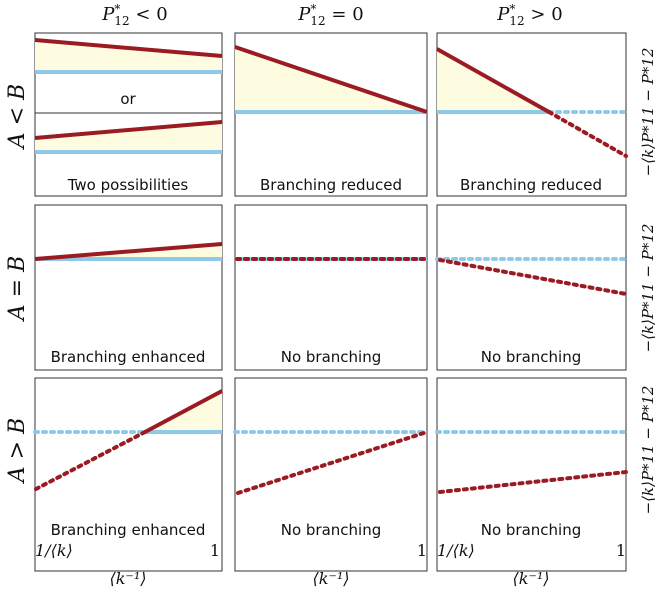  Describe the element at coordinates (17, 451) in the screenshot. I see `row-label-a-greater-b: A > B` at that location.